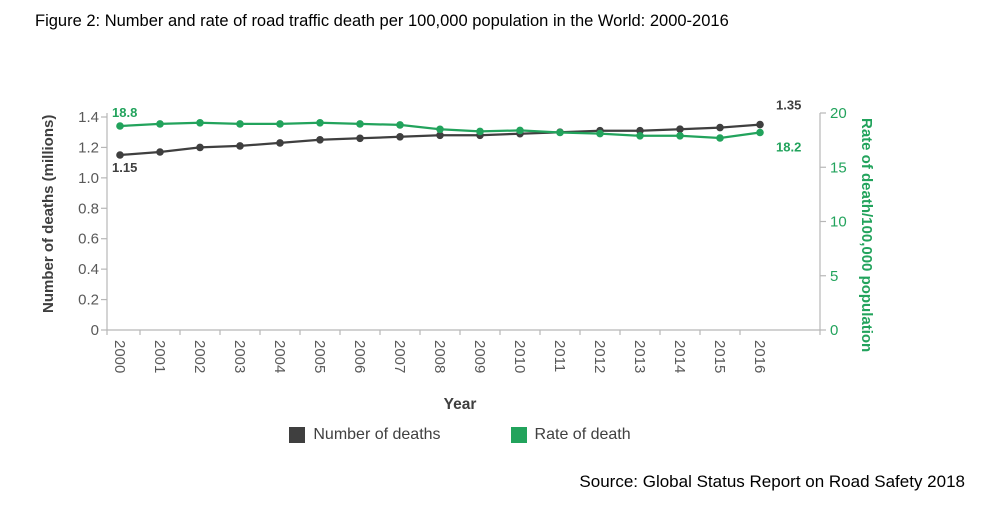 The height and width of the screenshot is (518, 1002). Describe the element at coordinates (679, 356) in the screenshot. I see `x-tick-label: 2014` at that location.